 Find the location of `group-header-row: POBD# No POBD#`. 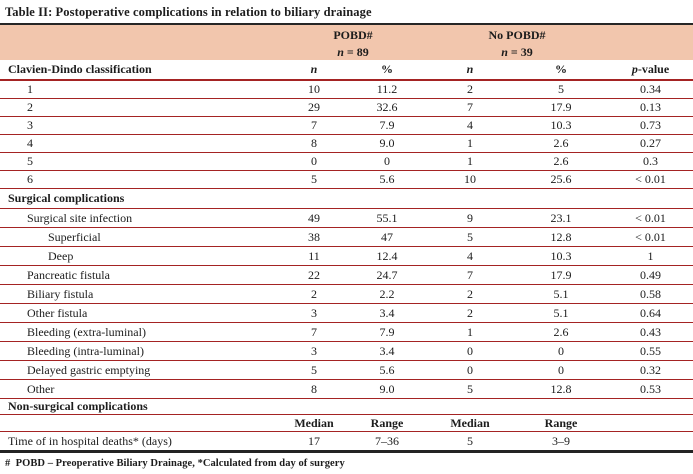

group-header-row: POBD# No POBD# is located at coordinates (346, 34).